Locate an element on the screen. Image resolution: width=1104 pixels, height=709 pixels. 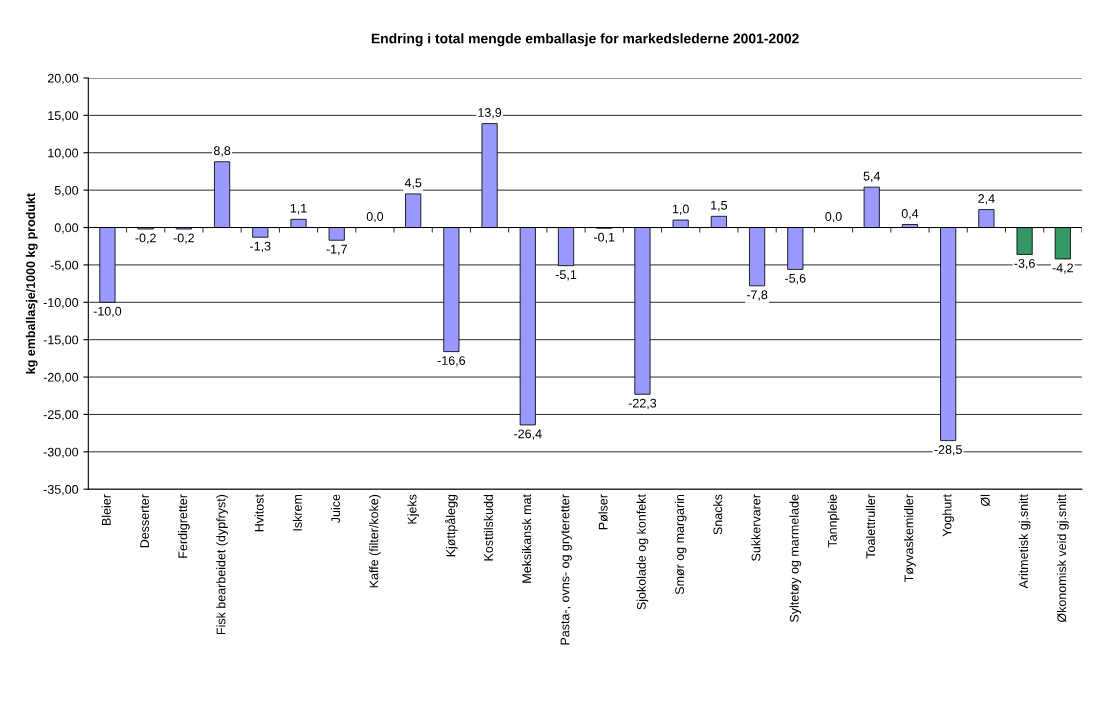
data-label: 13,9 is located at coordinates (490, 113).